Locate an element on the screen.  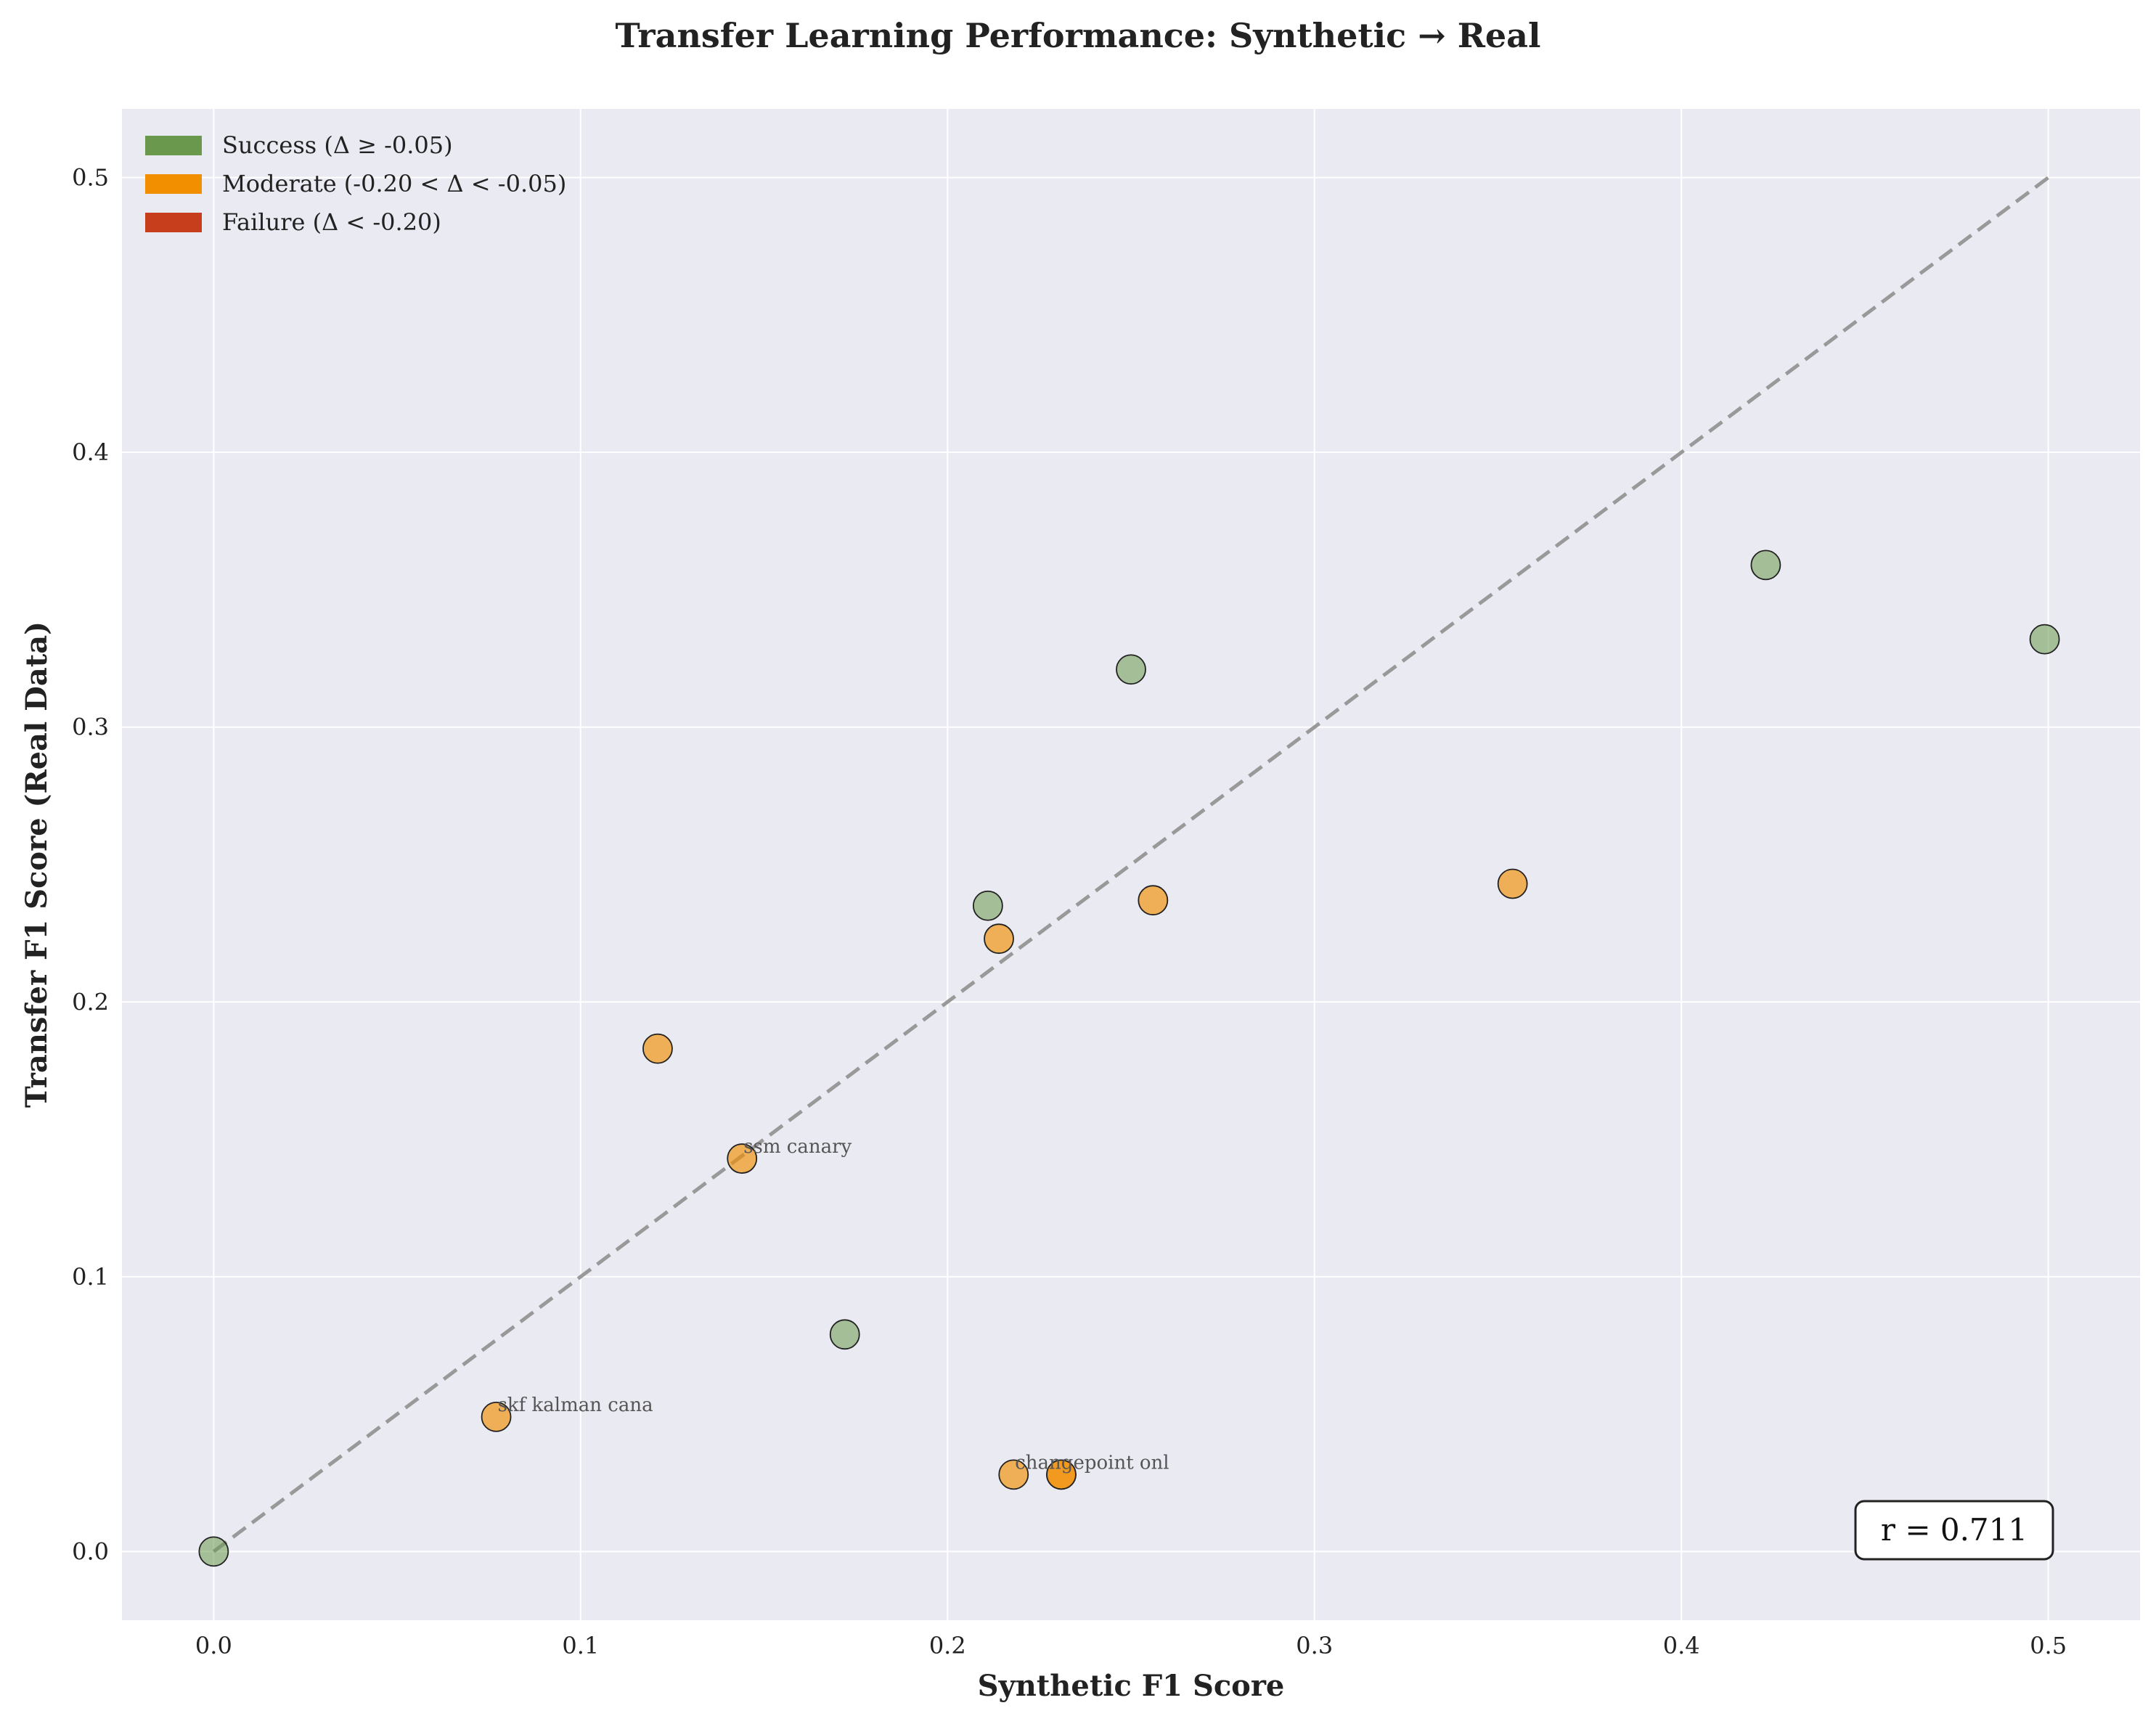
y-tick-label: 0.5 is located at coordinates (91, 178).